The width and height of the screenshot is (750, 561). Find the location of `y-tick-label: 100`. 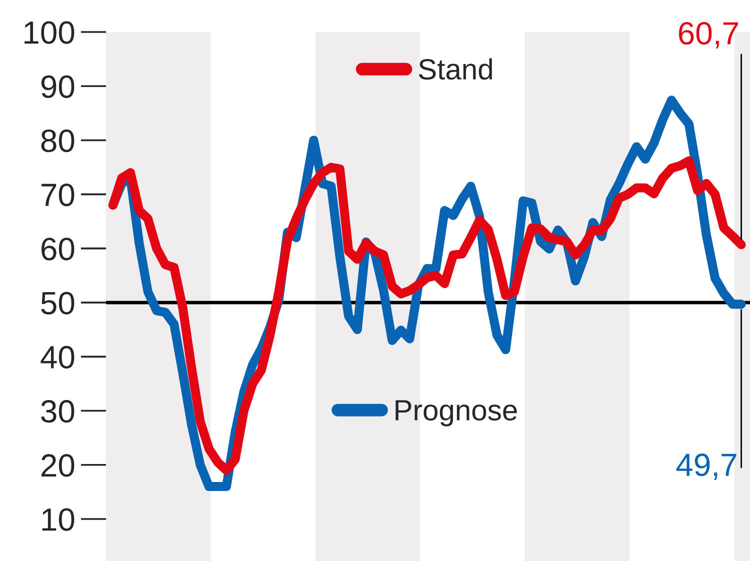

y-tick-label: 100 is located at coordinates (49, 32).